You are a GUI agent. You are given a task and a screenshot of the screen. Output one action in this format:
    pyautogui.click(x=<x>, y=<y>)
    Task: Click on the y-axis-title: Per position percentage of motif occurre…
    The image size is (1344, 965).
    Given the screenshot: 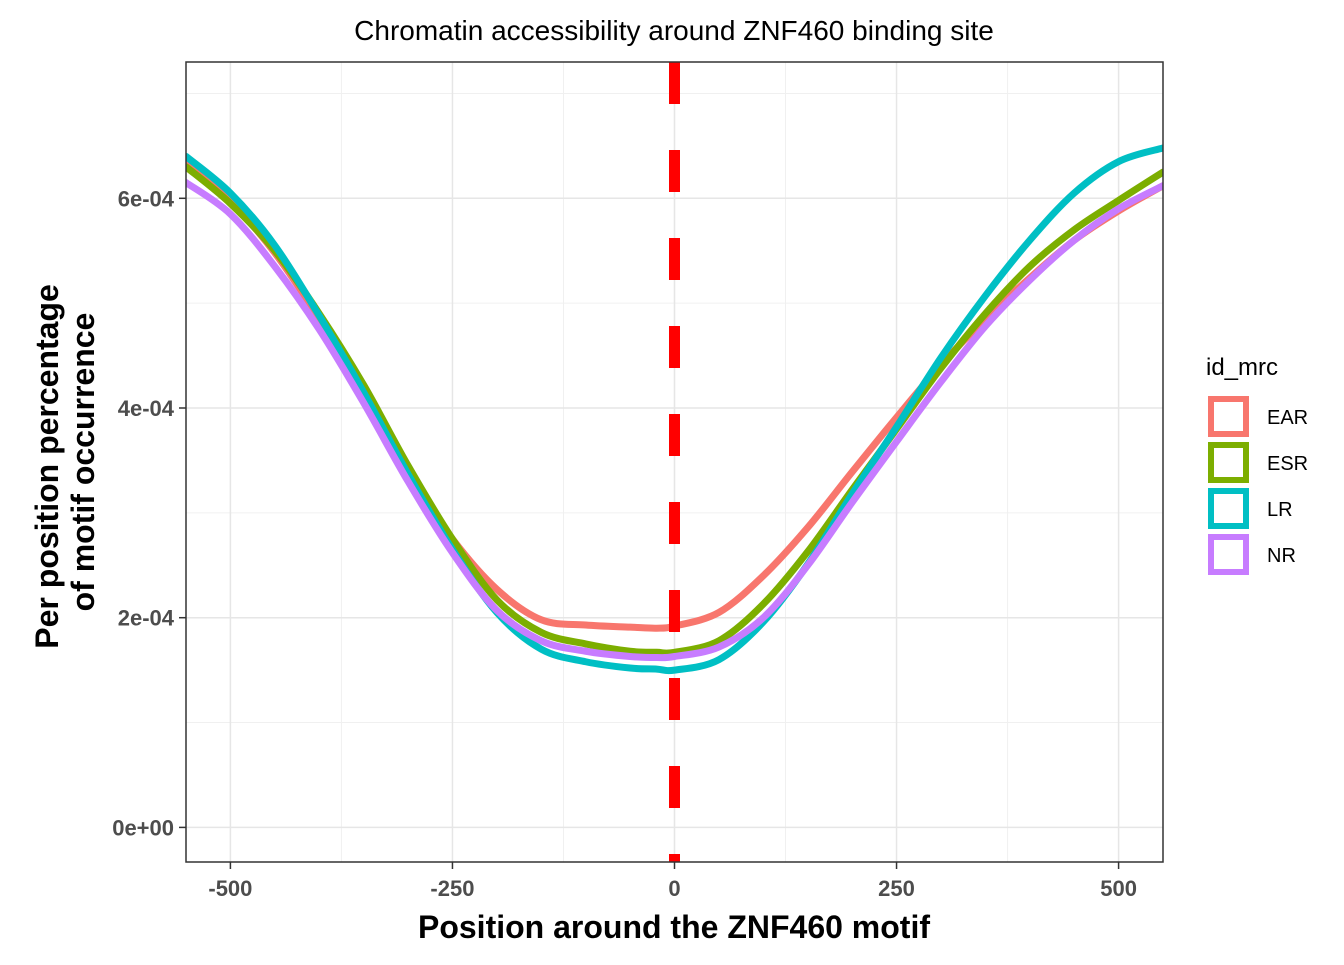 What is the action you would take?
    pyautogui.click(x=65, y=461)
    